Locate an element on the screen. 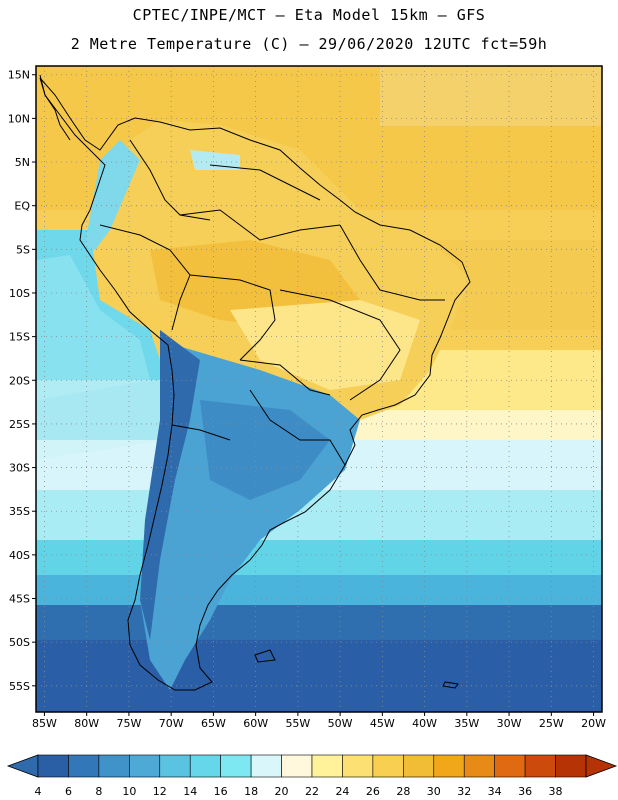 The height and width of the screenshot is (800, 618). lon-tick-label: 55W is located at coordinates (297, 723).